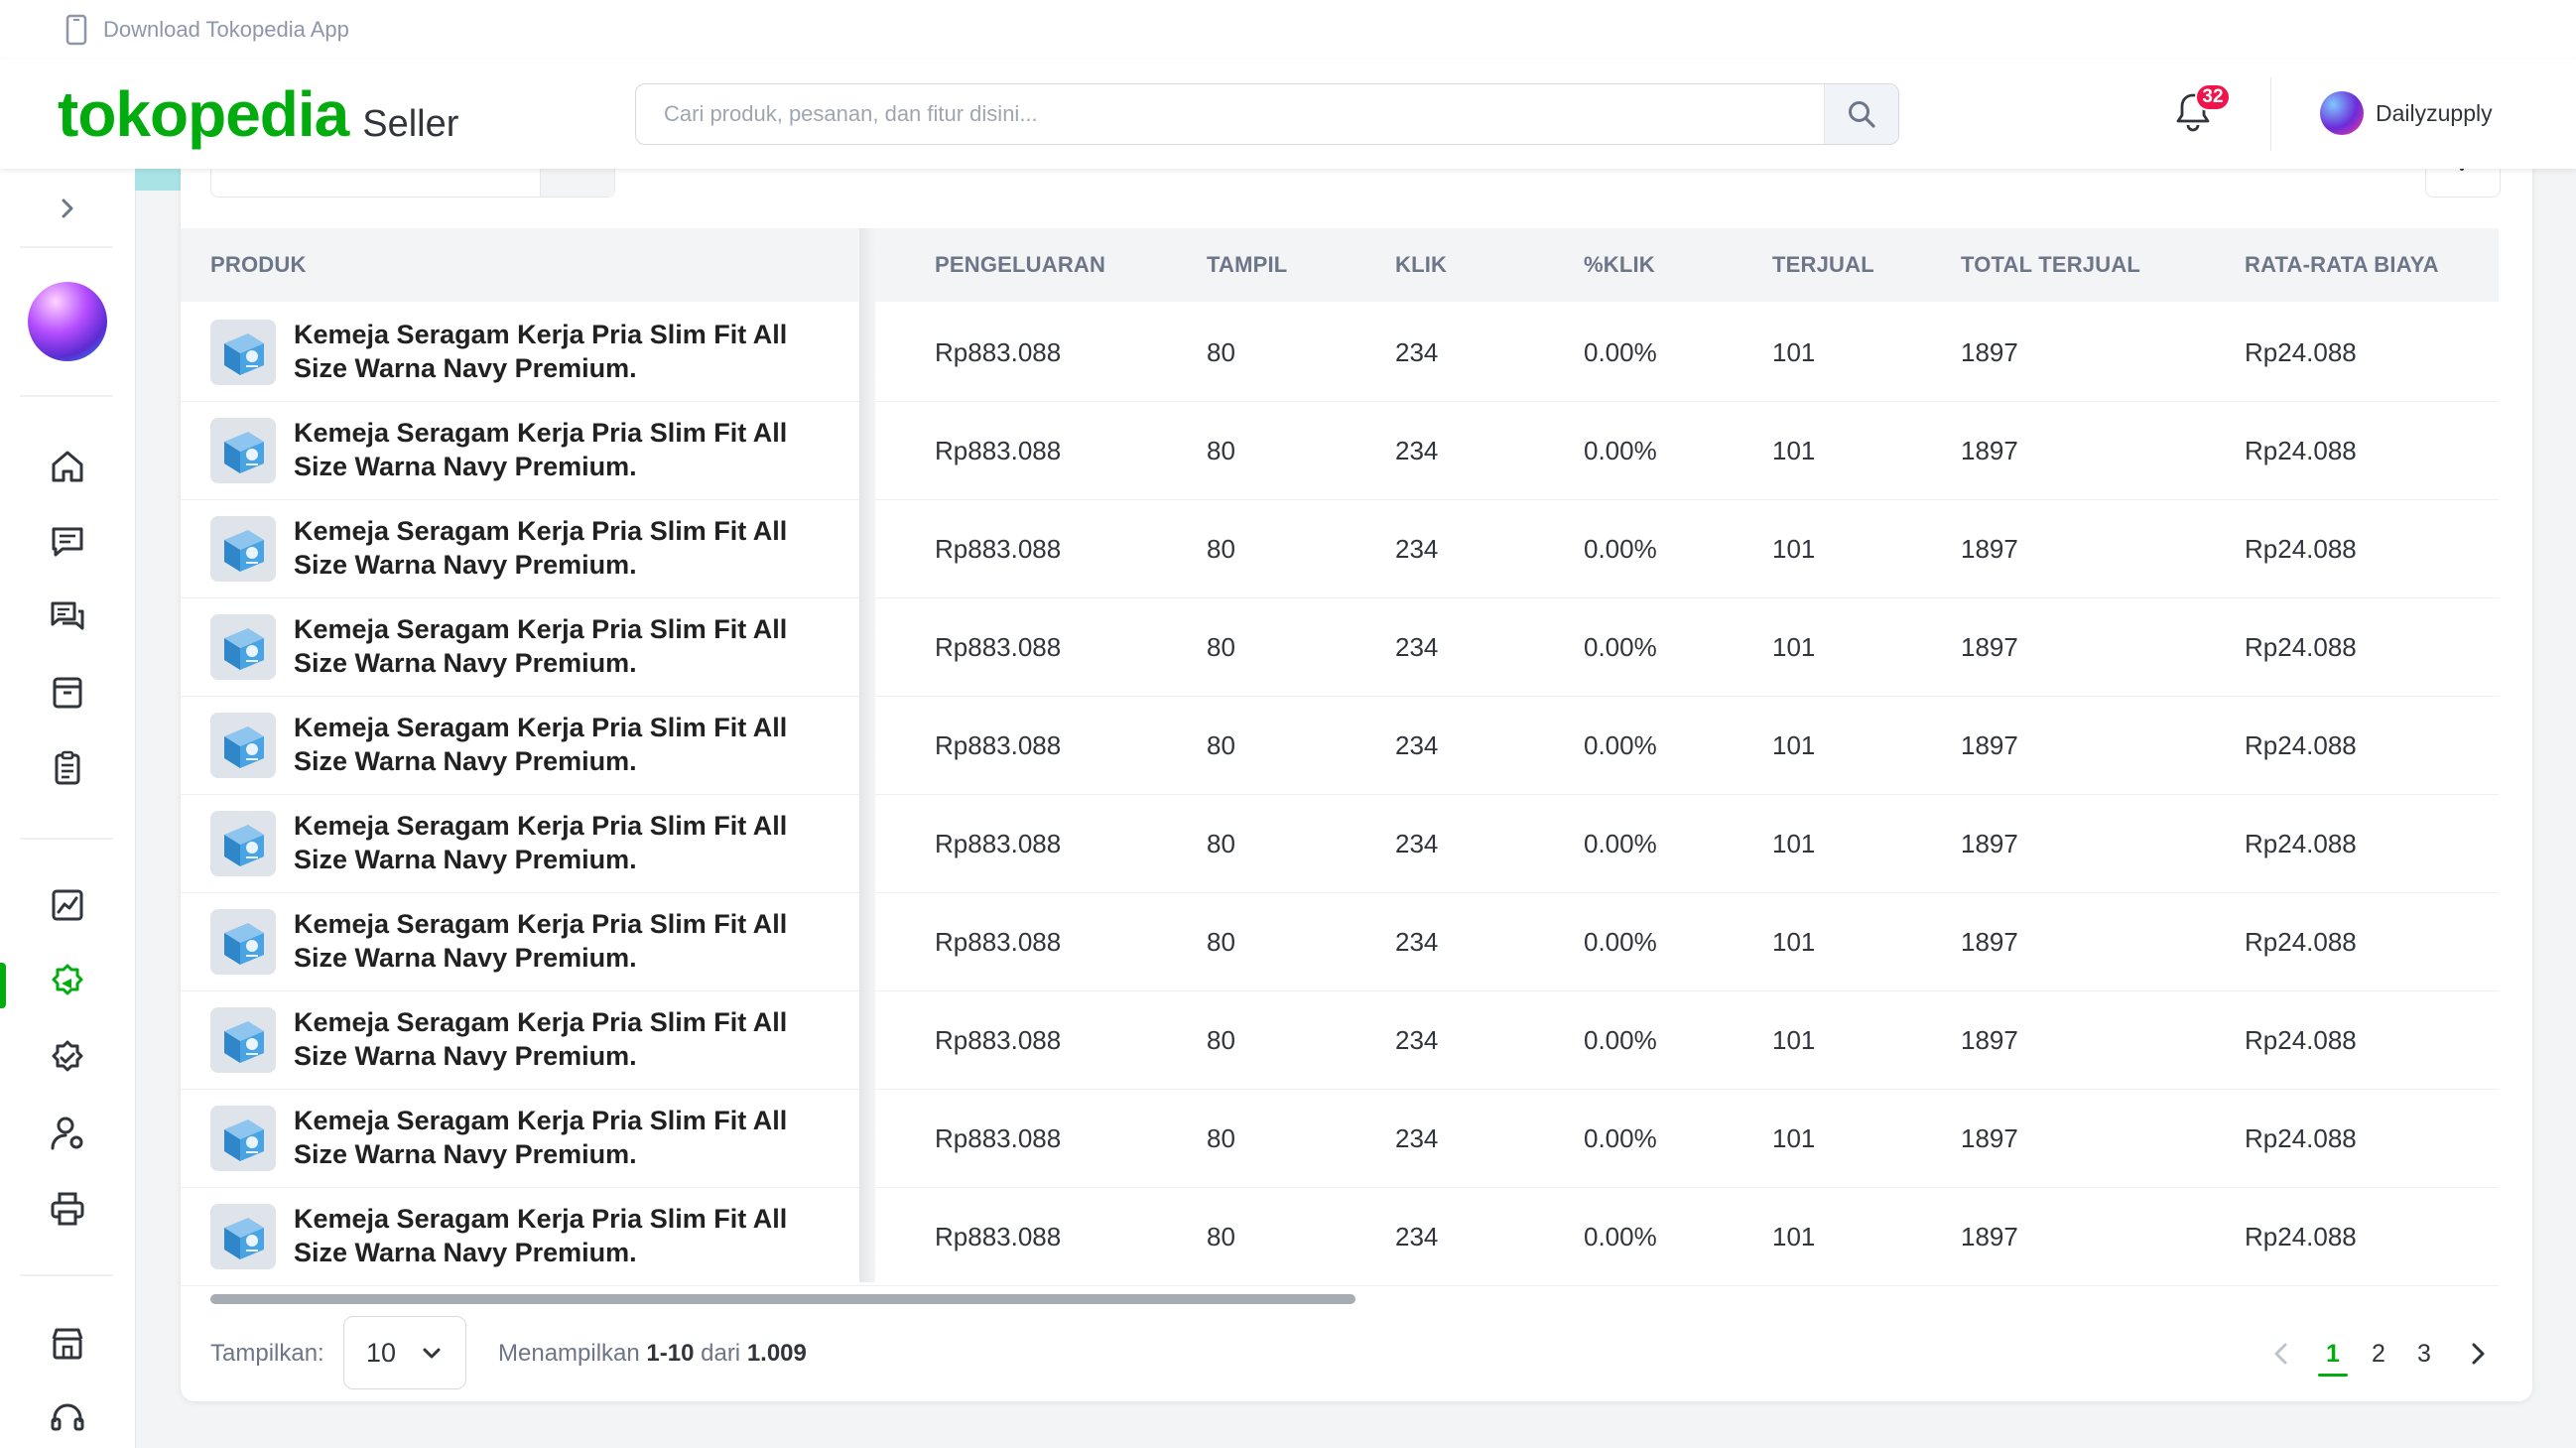 This screenshot has height=1448, width=2576. I want to click on column-header-pengeluaran: PENGELUARAN, so click(1021, 264).